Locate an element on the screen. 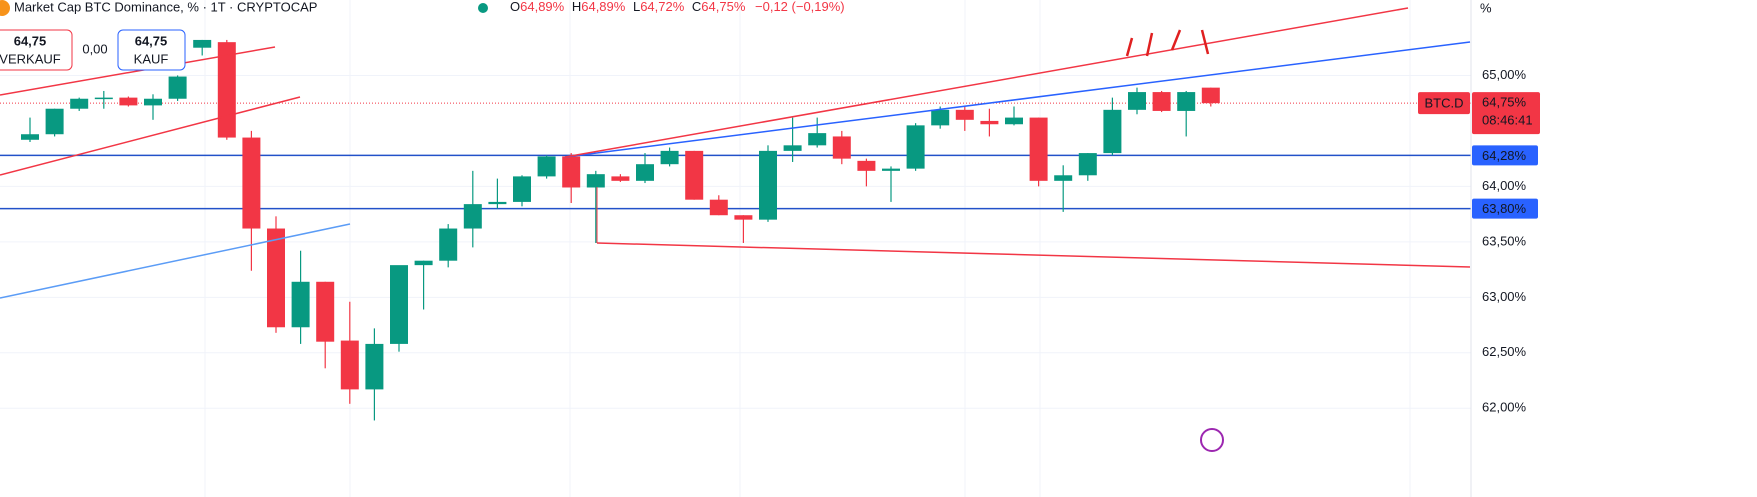 The width and height of the screenshot is (1757, 497). y-tick-label: 63,00% is located at coordinates (1504, 296).